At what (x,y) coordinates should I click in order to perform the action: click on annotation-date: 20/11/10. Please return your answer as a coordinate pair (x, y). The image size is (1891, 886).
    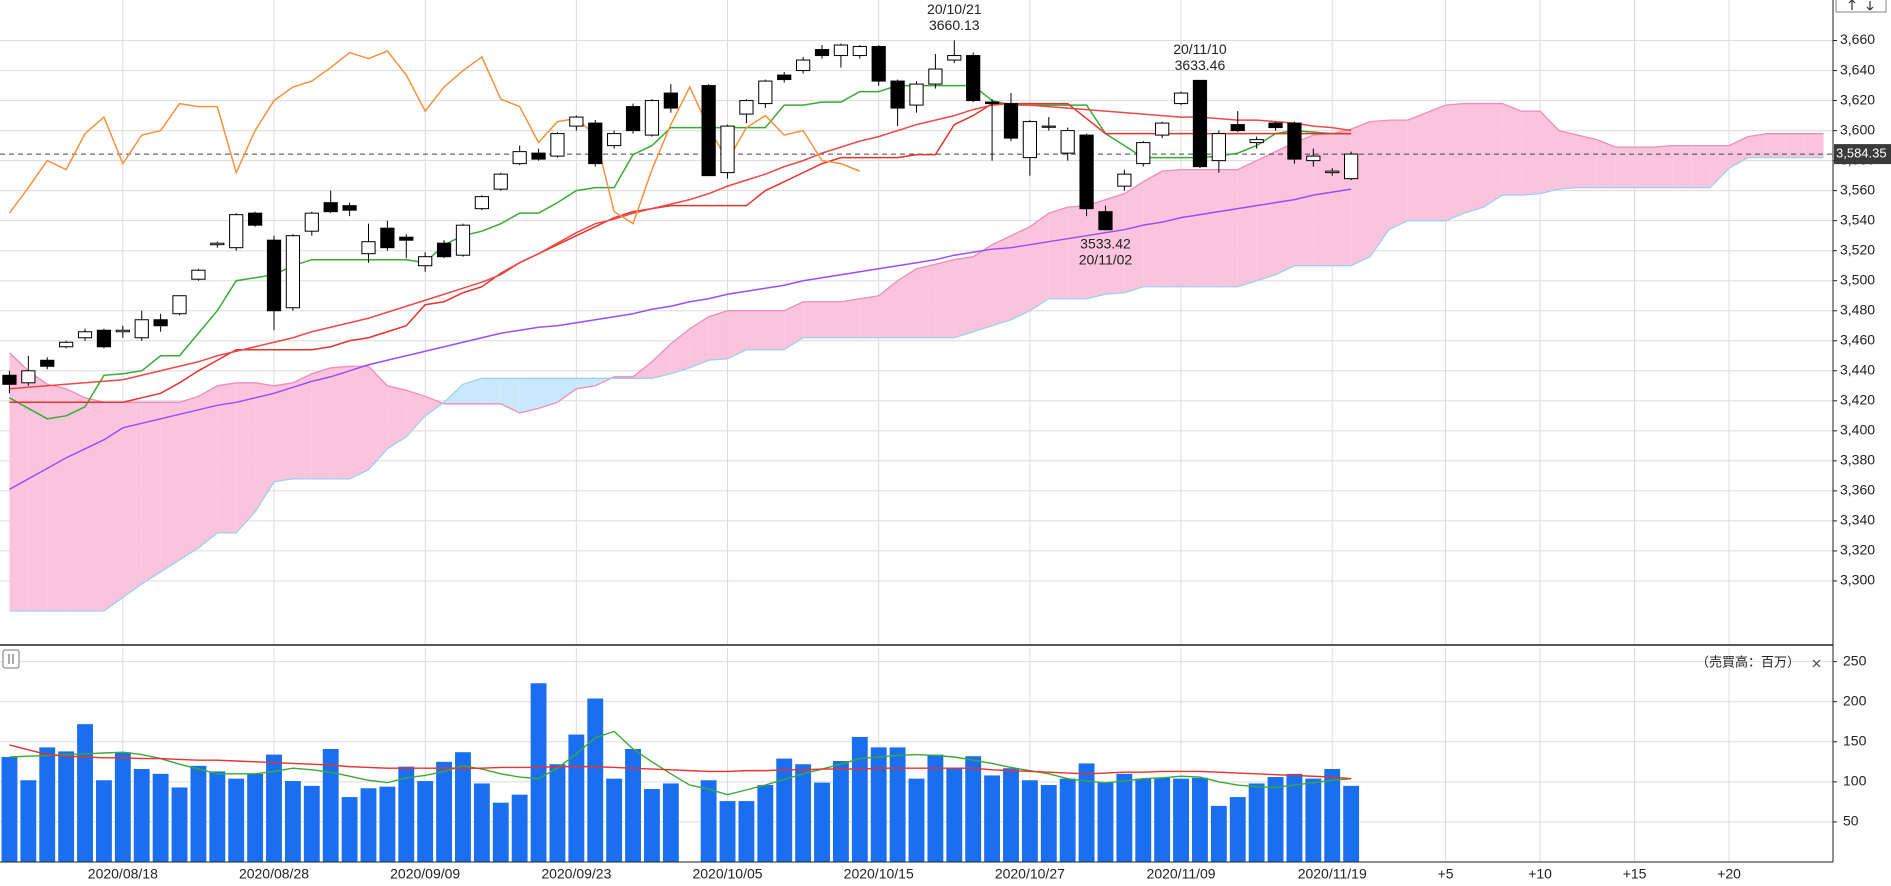
    Looking at the image, I should click on (1200, 49).